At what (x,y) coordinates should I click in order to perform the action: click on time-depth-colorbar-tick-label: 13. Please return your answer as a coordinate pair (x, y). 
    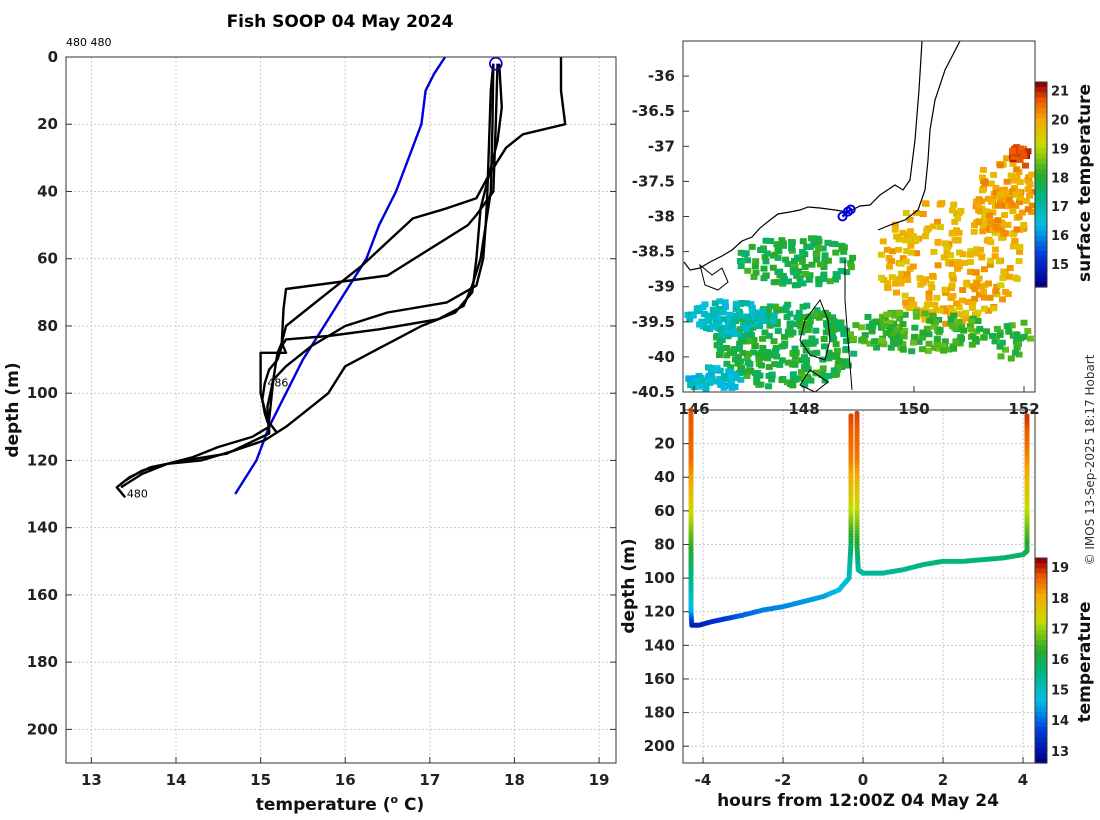
    Looking at the image, I should click on (1060, 752).